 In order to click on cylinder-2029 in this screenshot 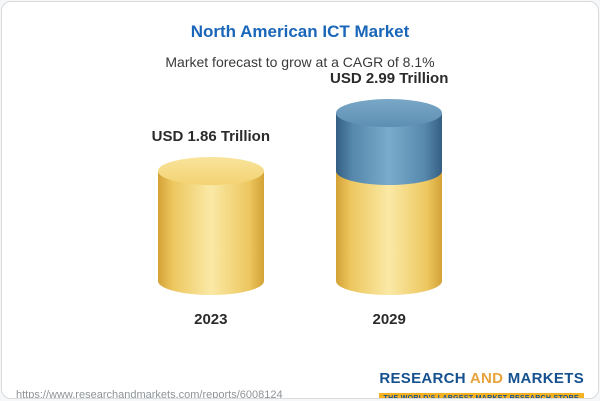, I will do `click(389, 197)`.